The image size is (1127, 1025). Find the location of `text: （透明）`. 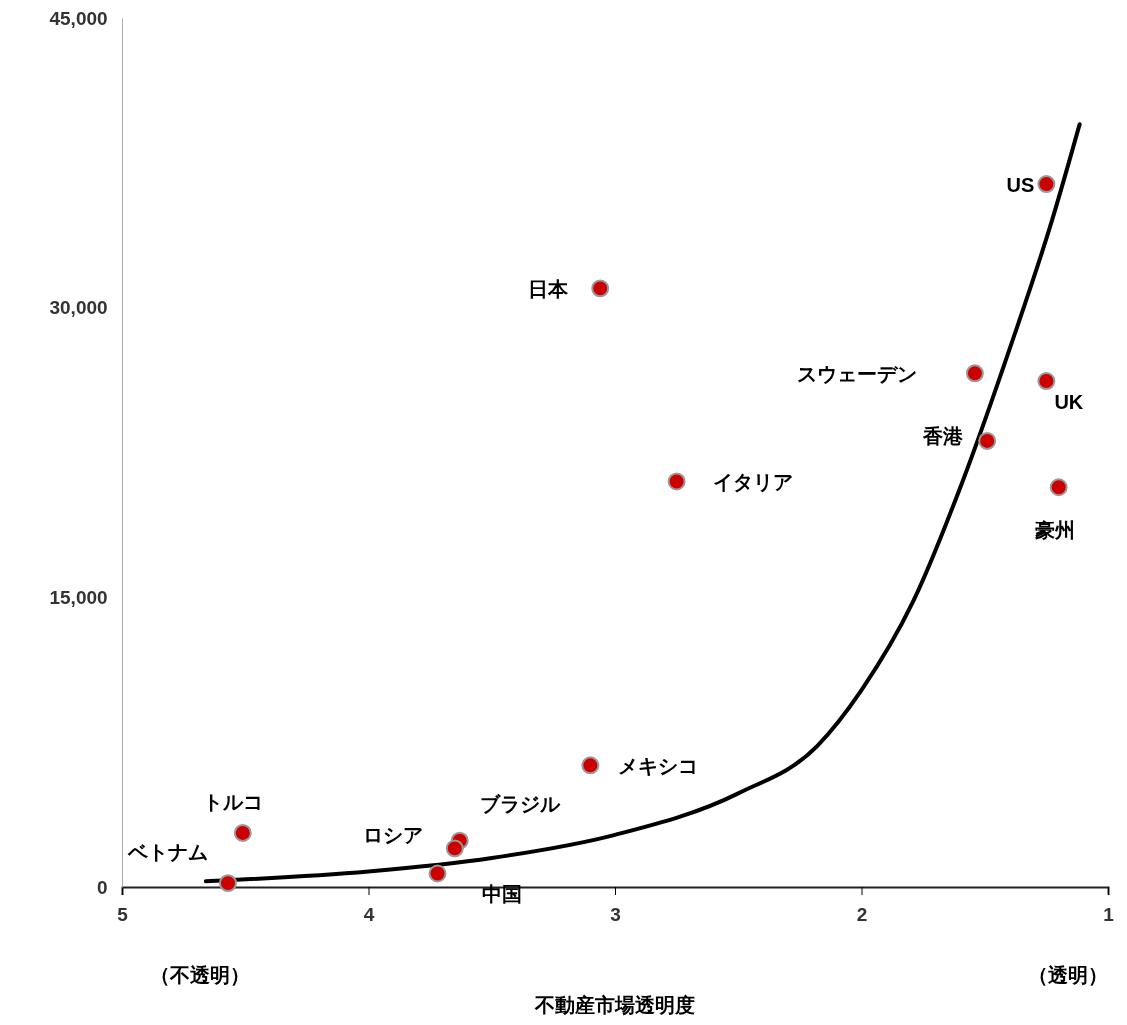

text: （透明） is located at coordinates (1068, 975).